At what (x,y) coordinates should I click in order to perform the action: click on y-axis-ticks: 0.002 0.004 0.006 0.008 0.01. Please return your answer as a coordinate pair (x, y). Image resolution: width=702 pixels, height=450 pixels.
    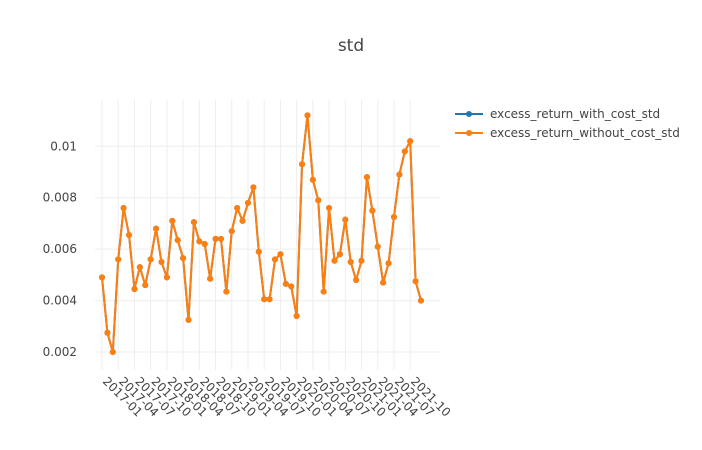
    Looking at the image, I should click on (60, 249).